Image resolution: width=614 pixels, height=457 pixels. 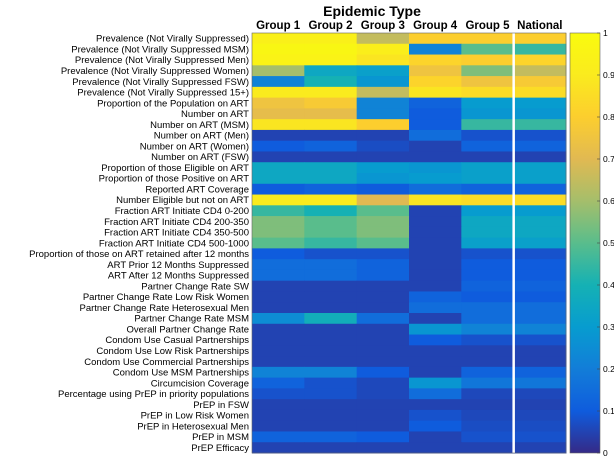 I want to click on row-label: Fraction ART Initiate CD4 350-500, so click(x=176, y=233).